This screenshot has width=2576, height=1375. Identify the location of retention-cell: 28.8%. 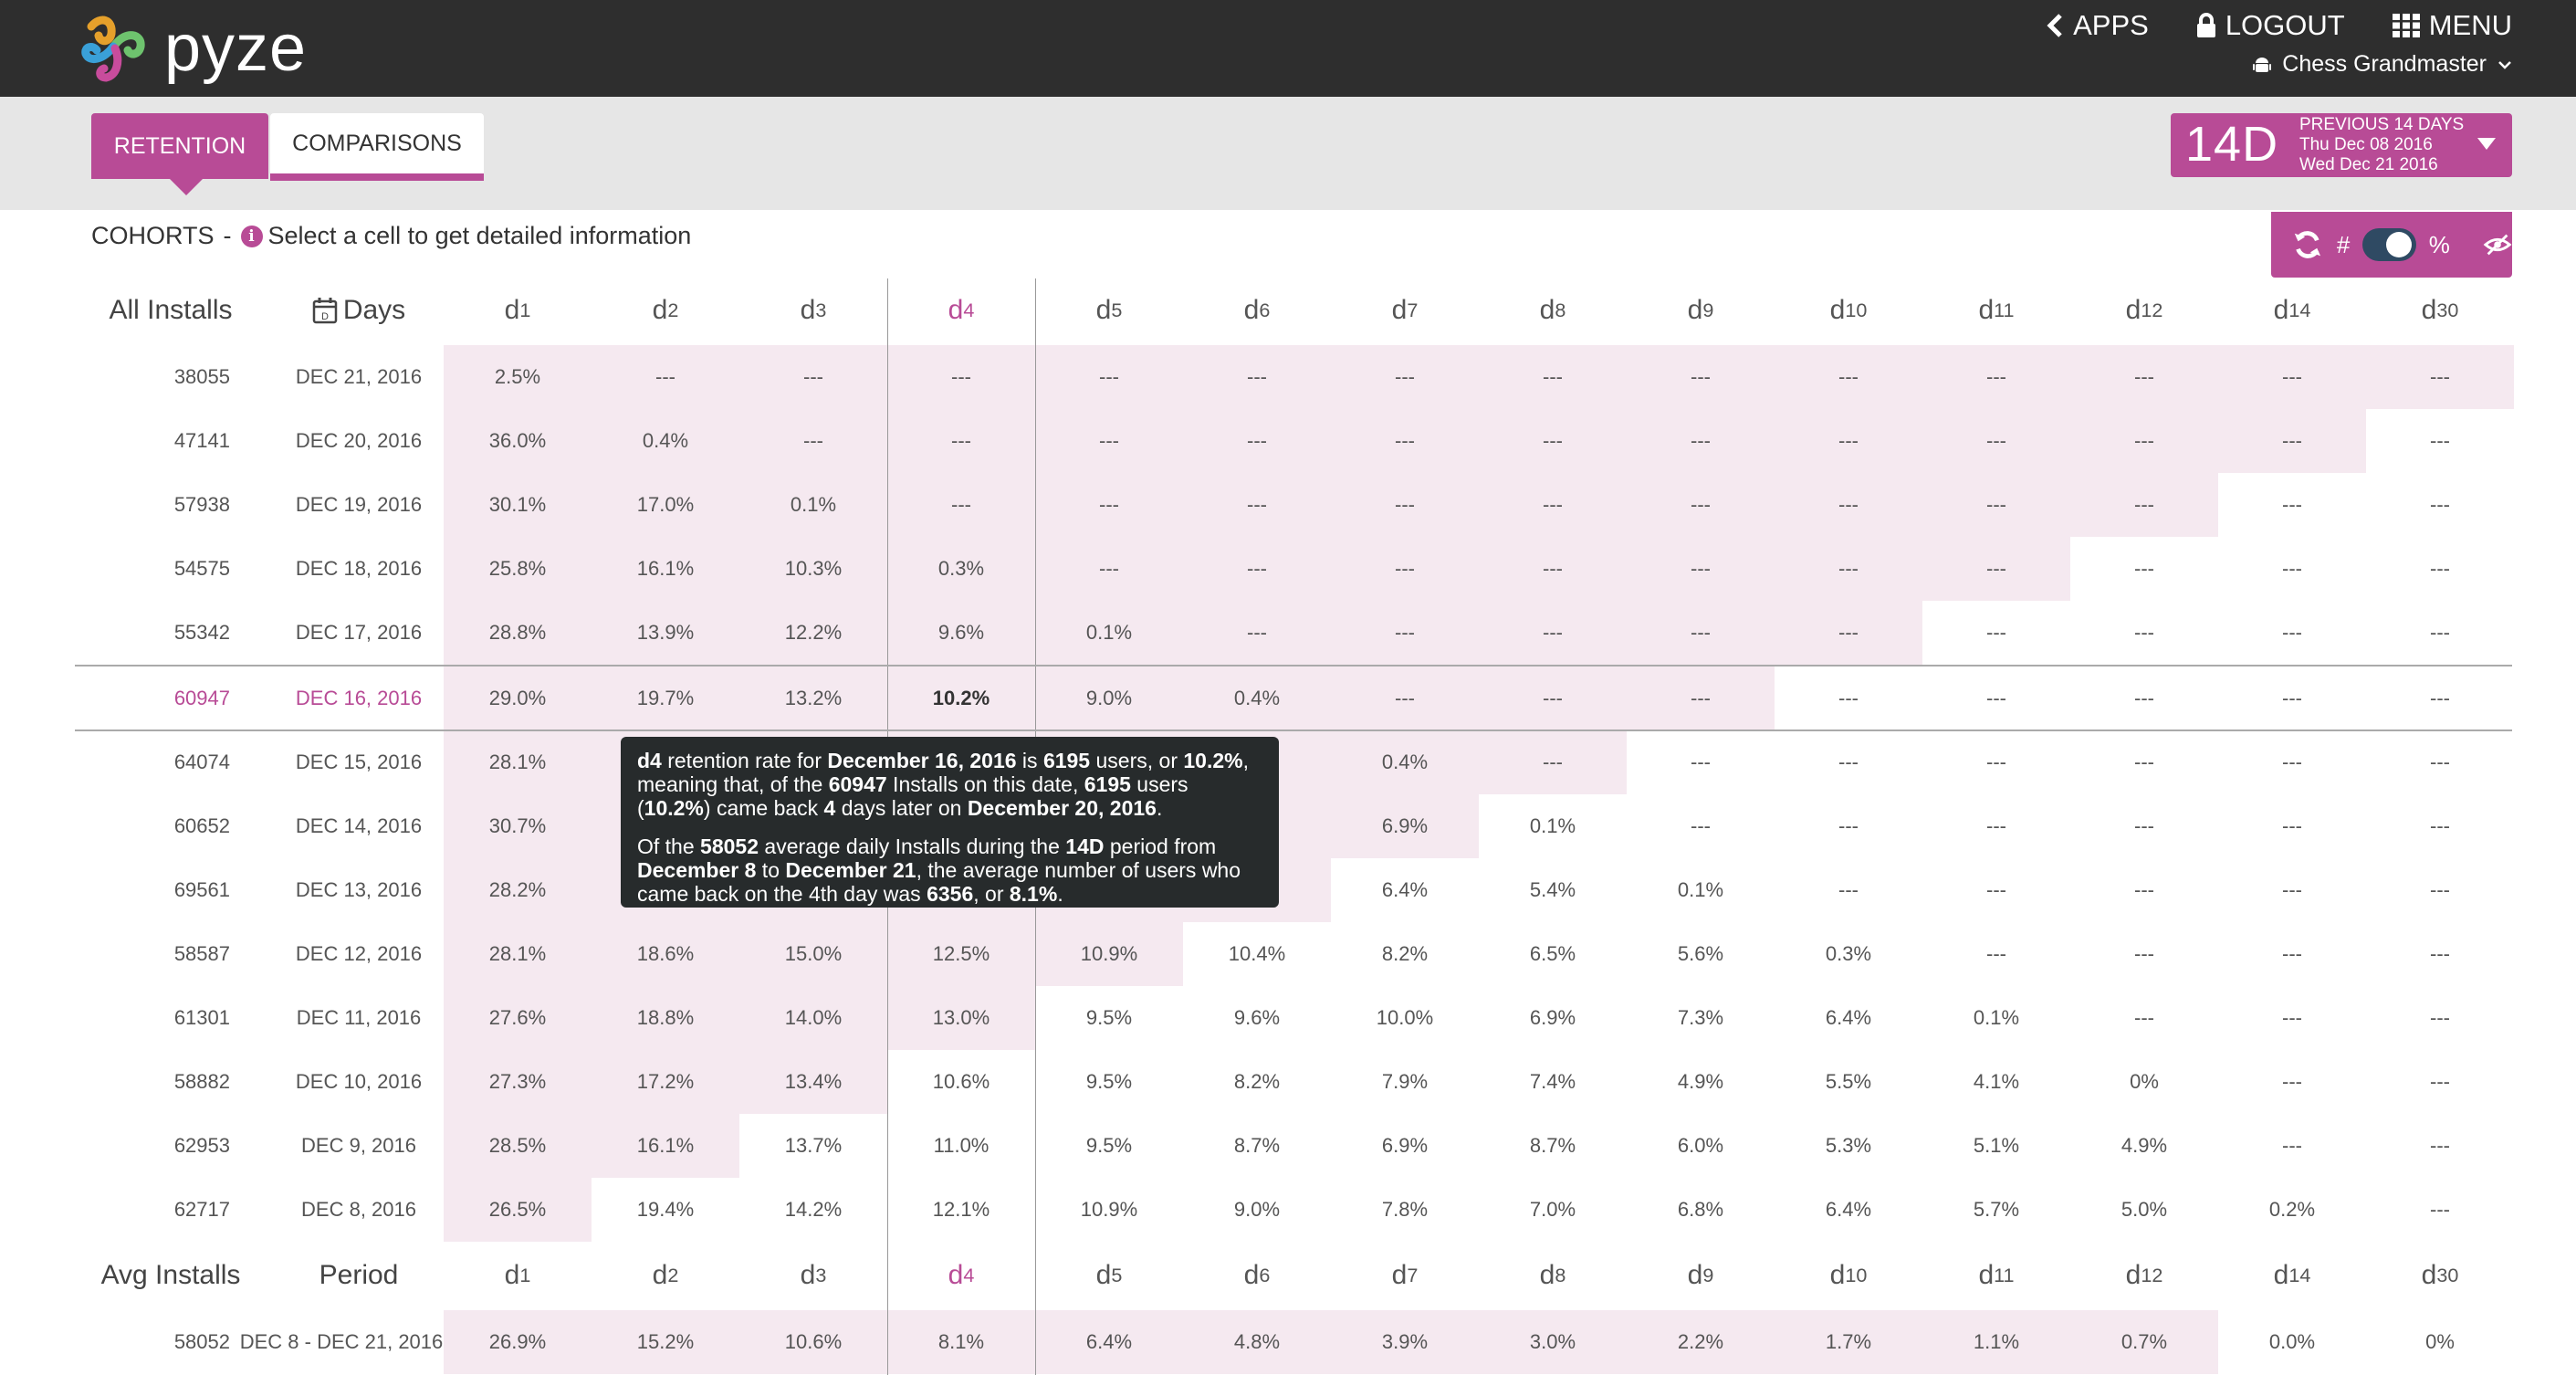
(518, 633).